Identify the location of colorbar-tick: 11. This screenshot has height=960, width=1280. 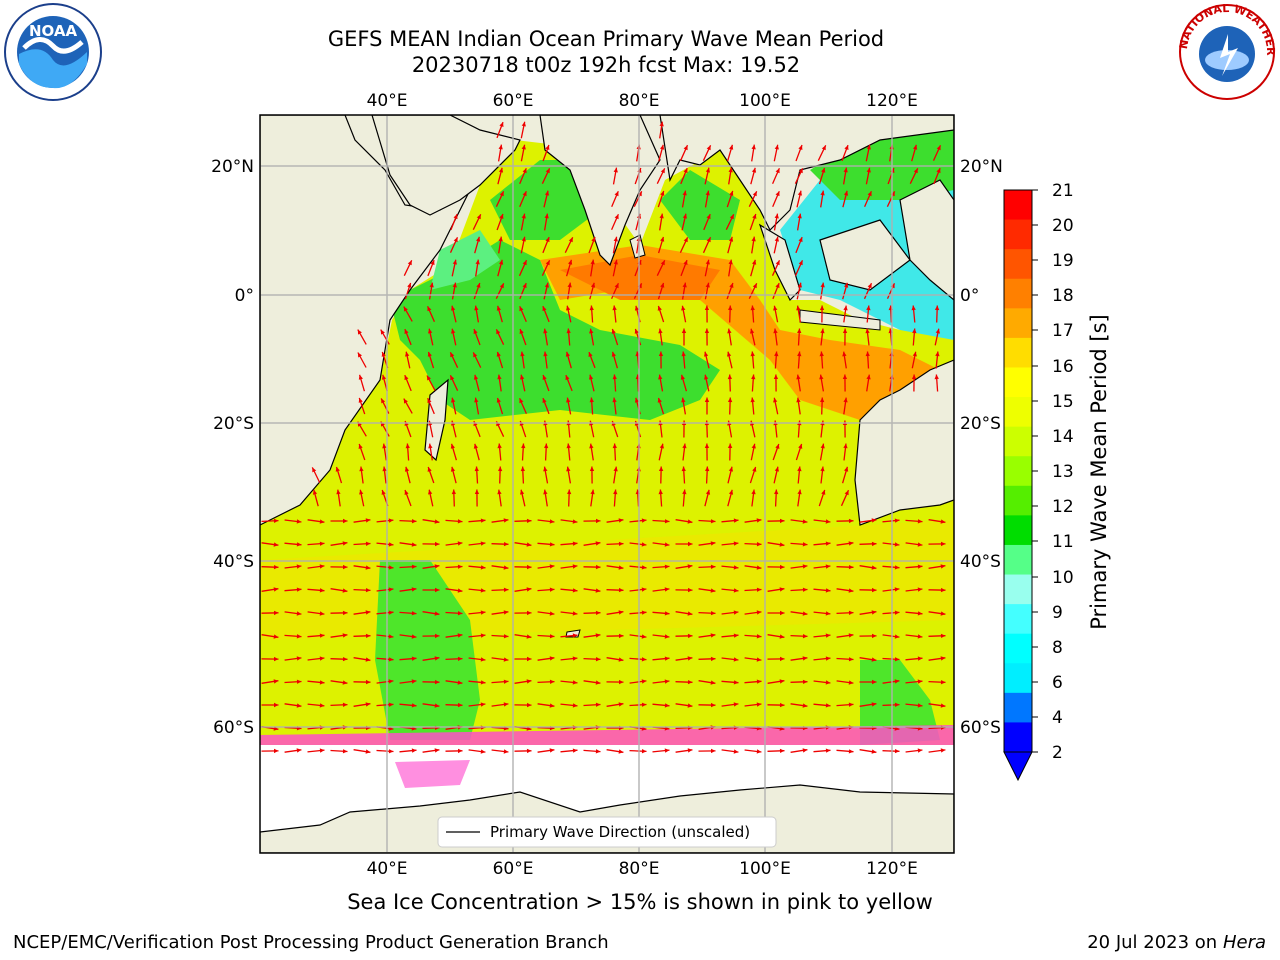
(1063, 542).